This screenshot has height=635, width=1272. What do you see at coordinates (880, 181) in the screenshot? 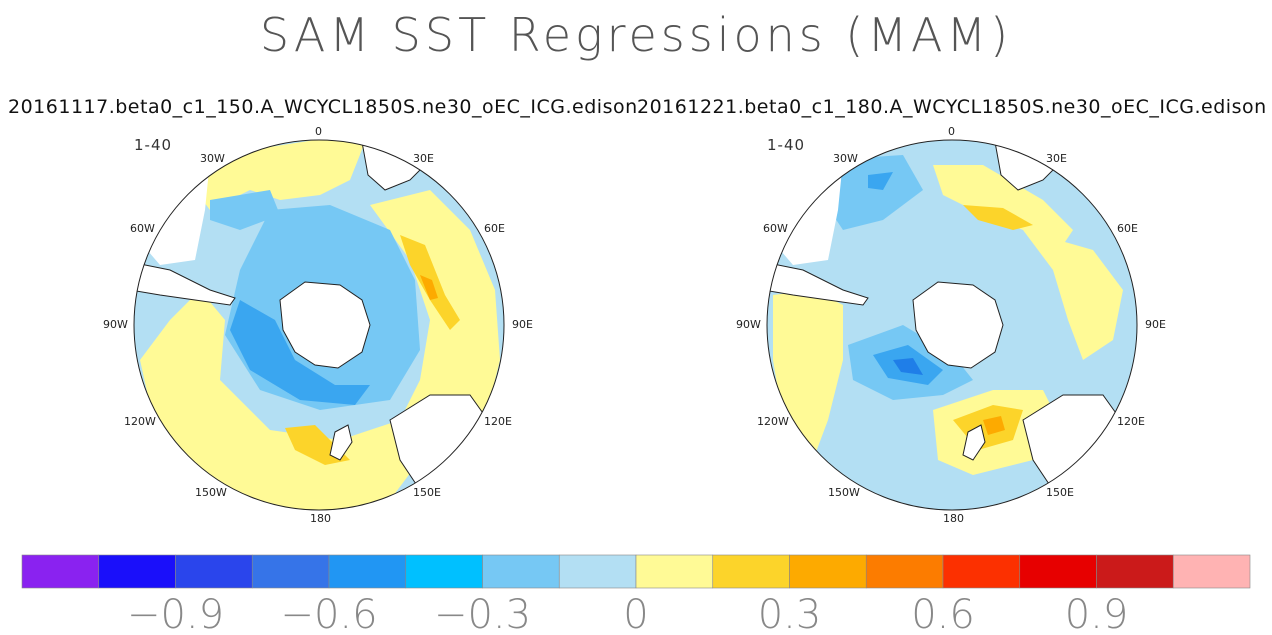
I see `right-neg-core-atlantic` at bounding box center [880, 181].